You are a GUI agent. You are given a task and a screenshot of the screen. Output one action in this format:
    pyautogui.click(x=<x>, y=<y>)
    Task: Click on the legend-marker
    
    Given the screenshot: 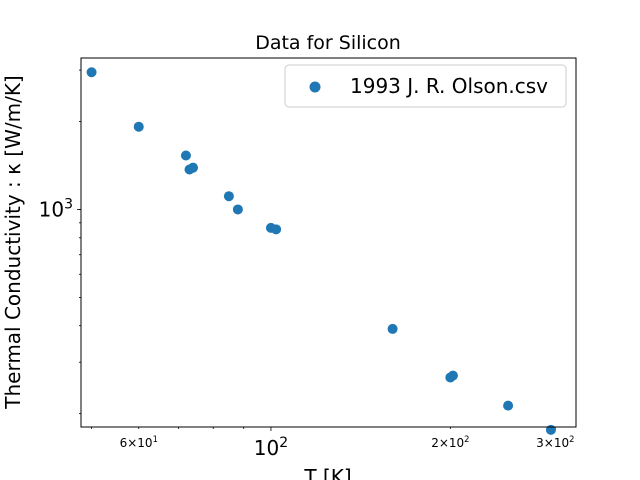 What is the action you would take?
    pyautogui.click(x=315, y=87)
    